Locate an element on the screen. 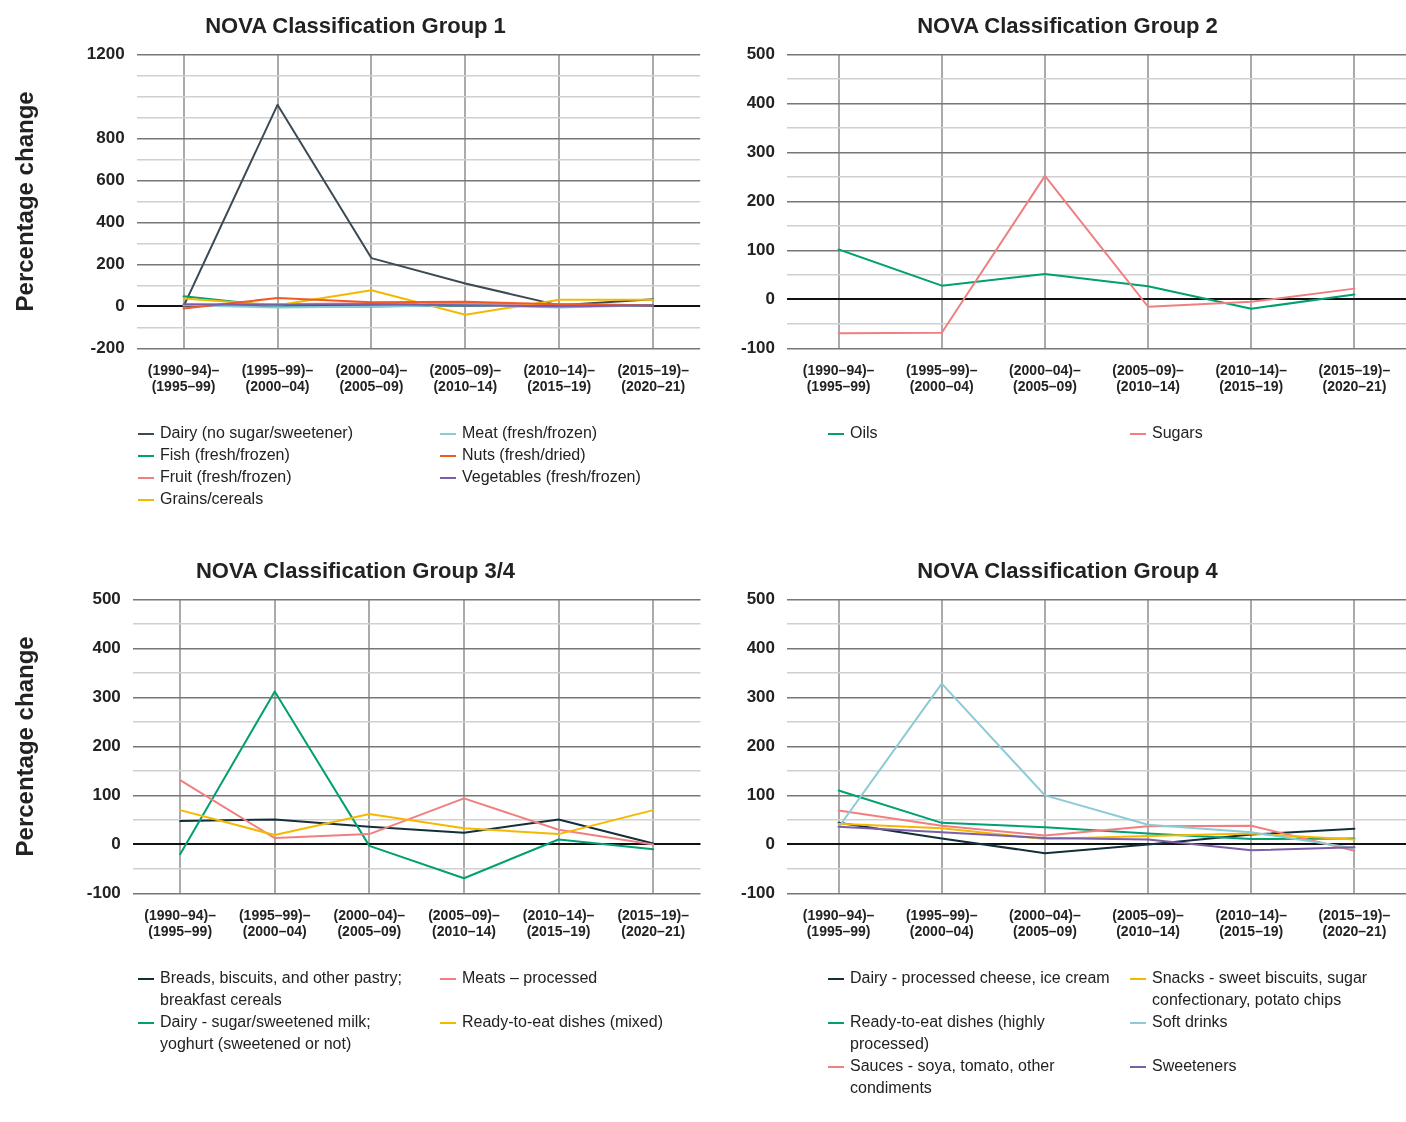  legend-label: Grains/cereals is located at coordinates (212, 499).